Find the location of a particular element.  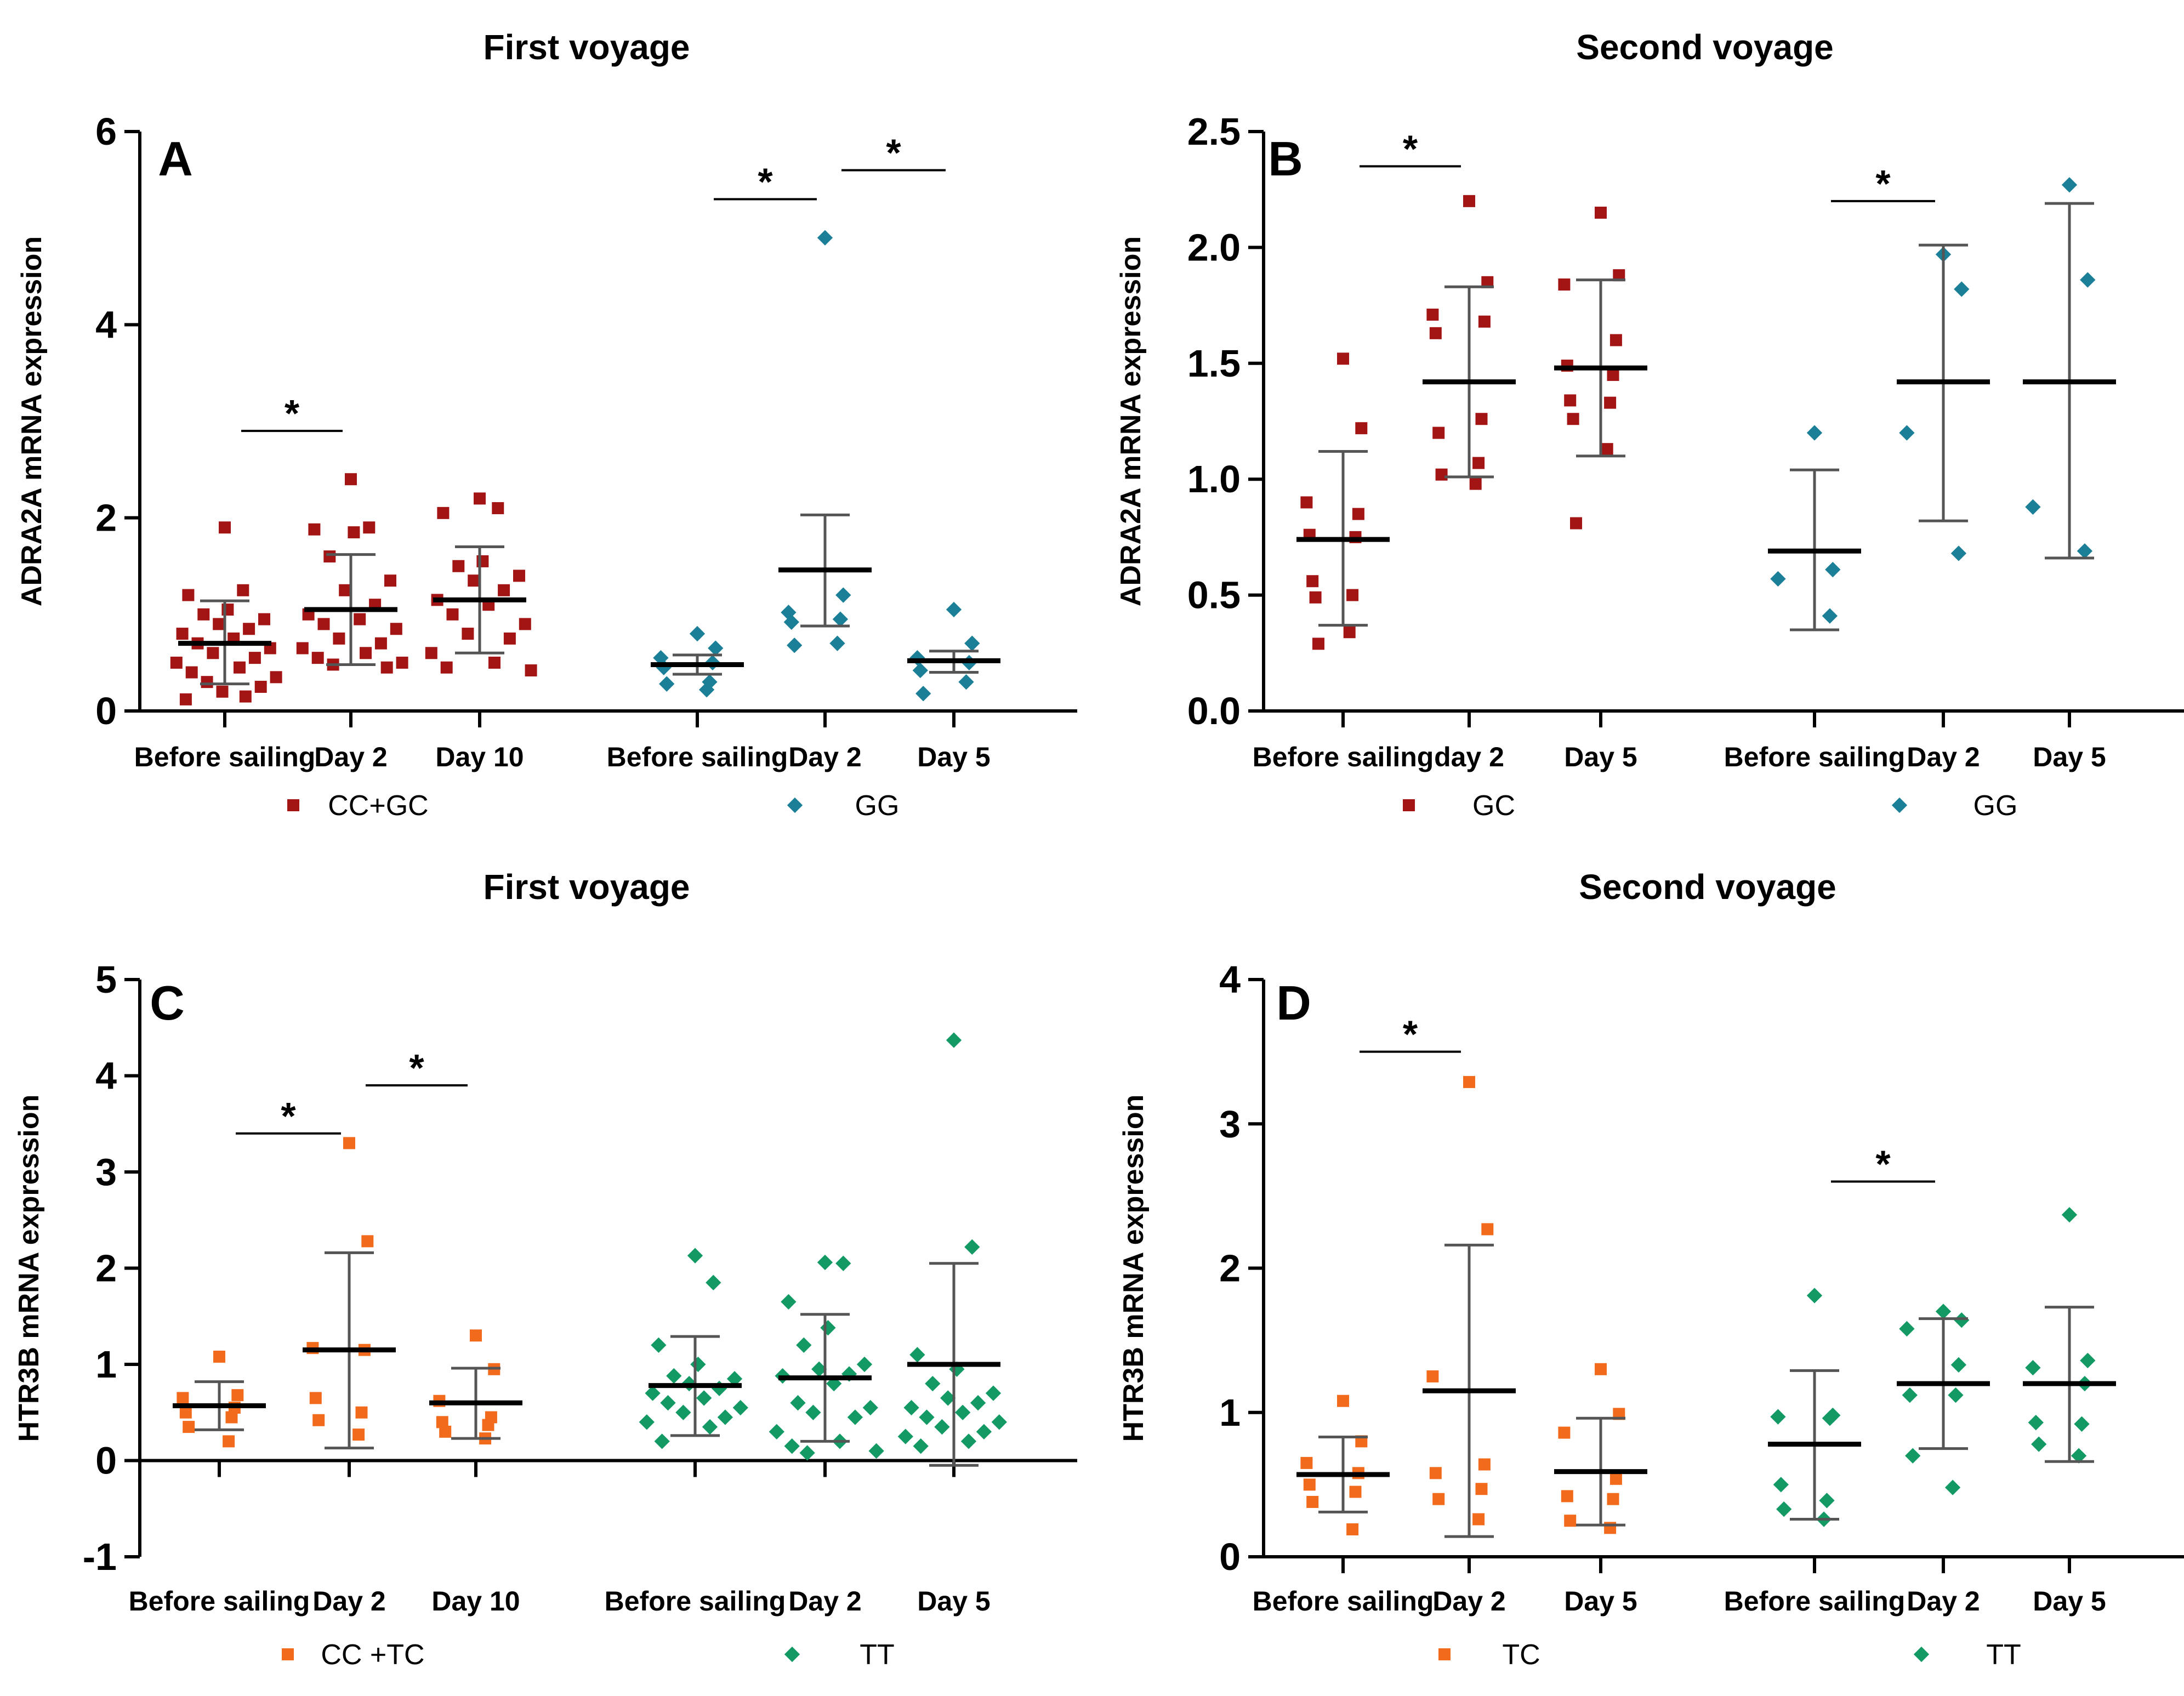

x-tick-label: Before sailing is located at coordinates (1344, 1601).